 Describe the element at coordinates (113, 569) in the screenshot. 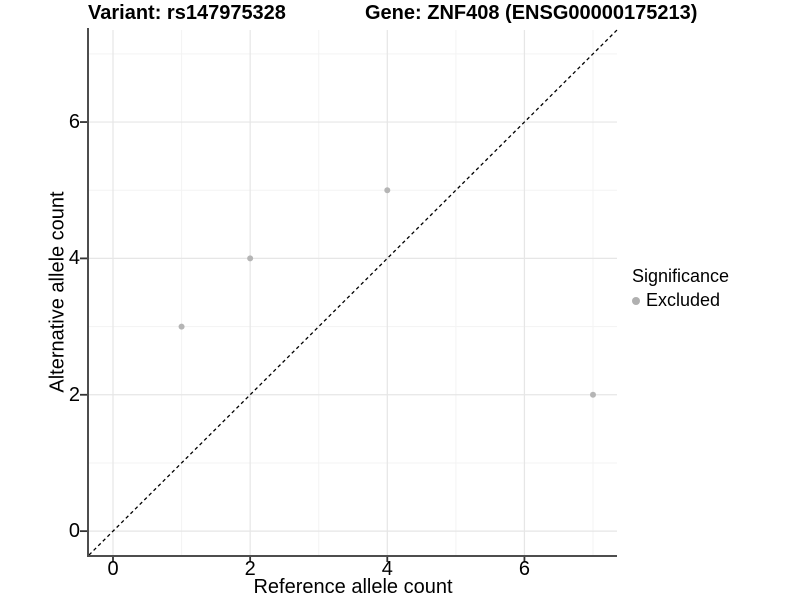

I see `x-tick-label: 0` at that location.